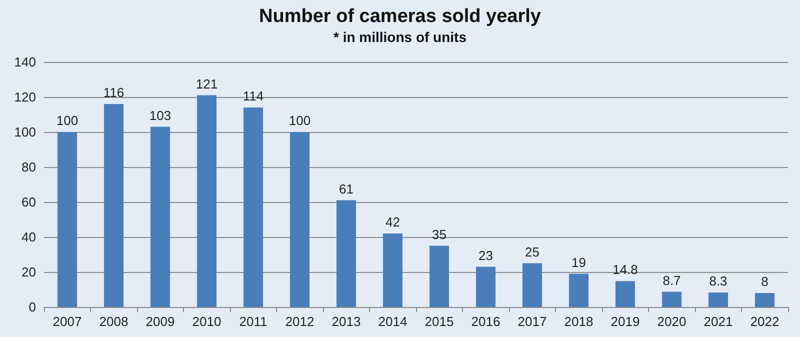  Describe the element at coordinates (625, 270) in the screenshot. I see `data-label: 14.8` at that location.